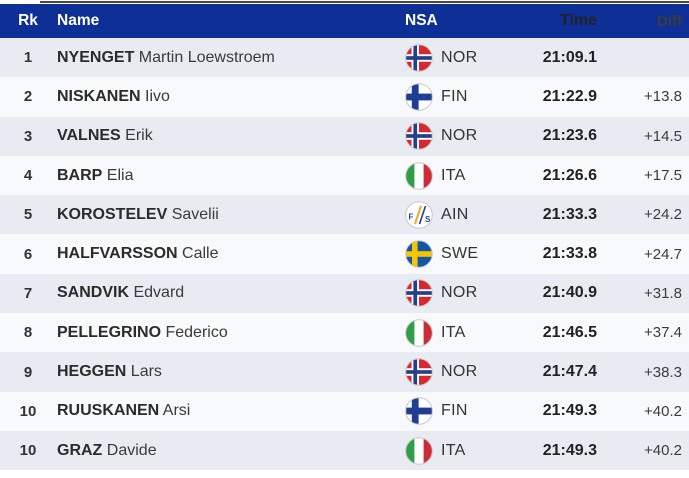 The width and height of the screenshot is (689, 478). Describe the element at coordinates (230, 97) in the screenshot. I see `athlete-name: NISKANEN Iivo` at that location.